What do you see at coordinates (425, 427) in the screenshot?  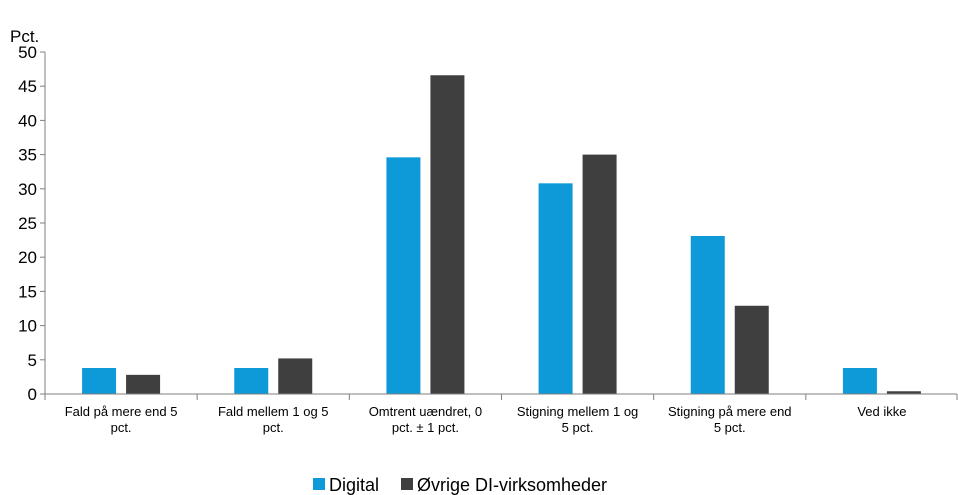 I see `x-tick-label: pct. ± 1 pct.` at bounding box center [425, 427].